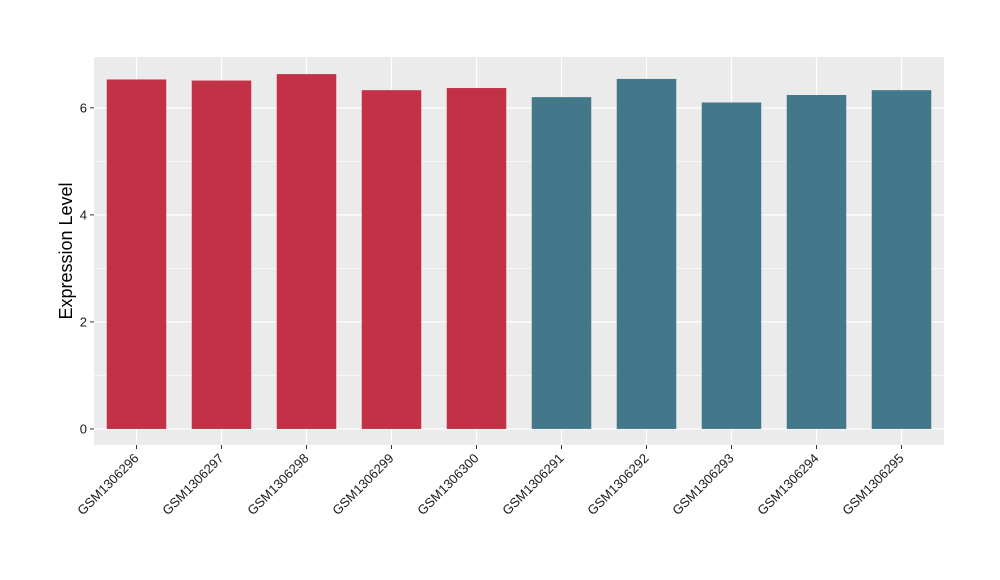 The image size is (1000, 580). What do you see at coordinates (277, 484) in the screenshot?
I see `x-tick-label: GSM1306298` at bounding box center [277, 484].